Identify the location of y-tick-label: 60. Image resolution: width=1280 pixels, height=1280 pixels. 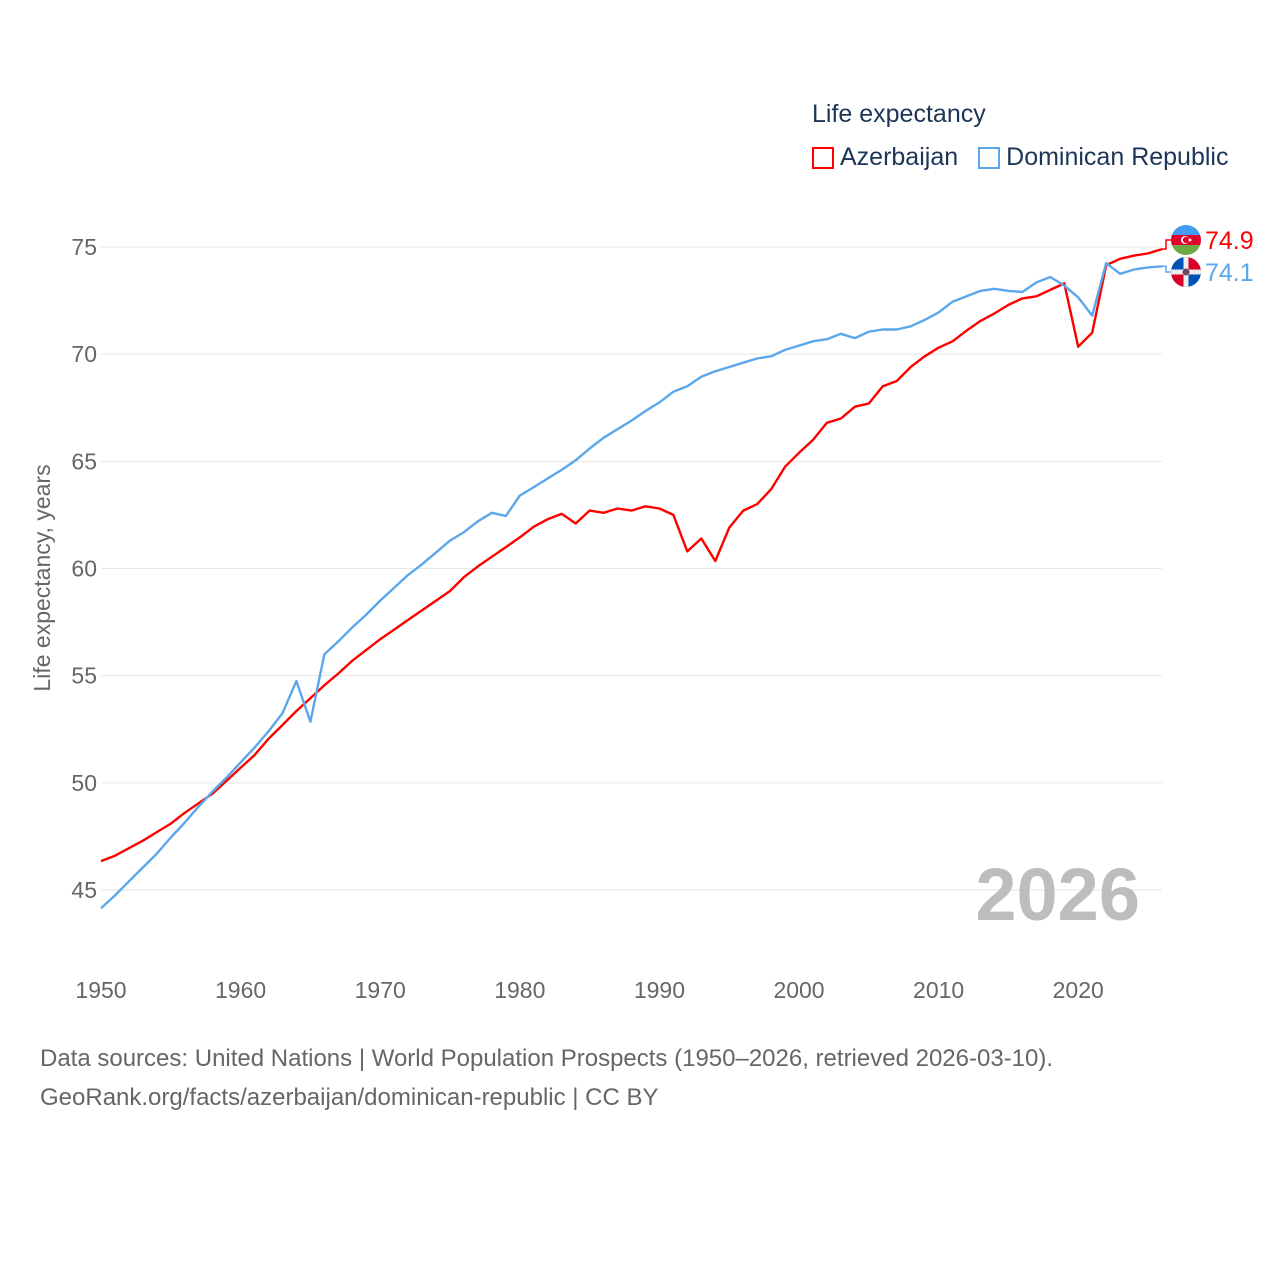
(84, 569).